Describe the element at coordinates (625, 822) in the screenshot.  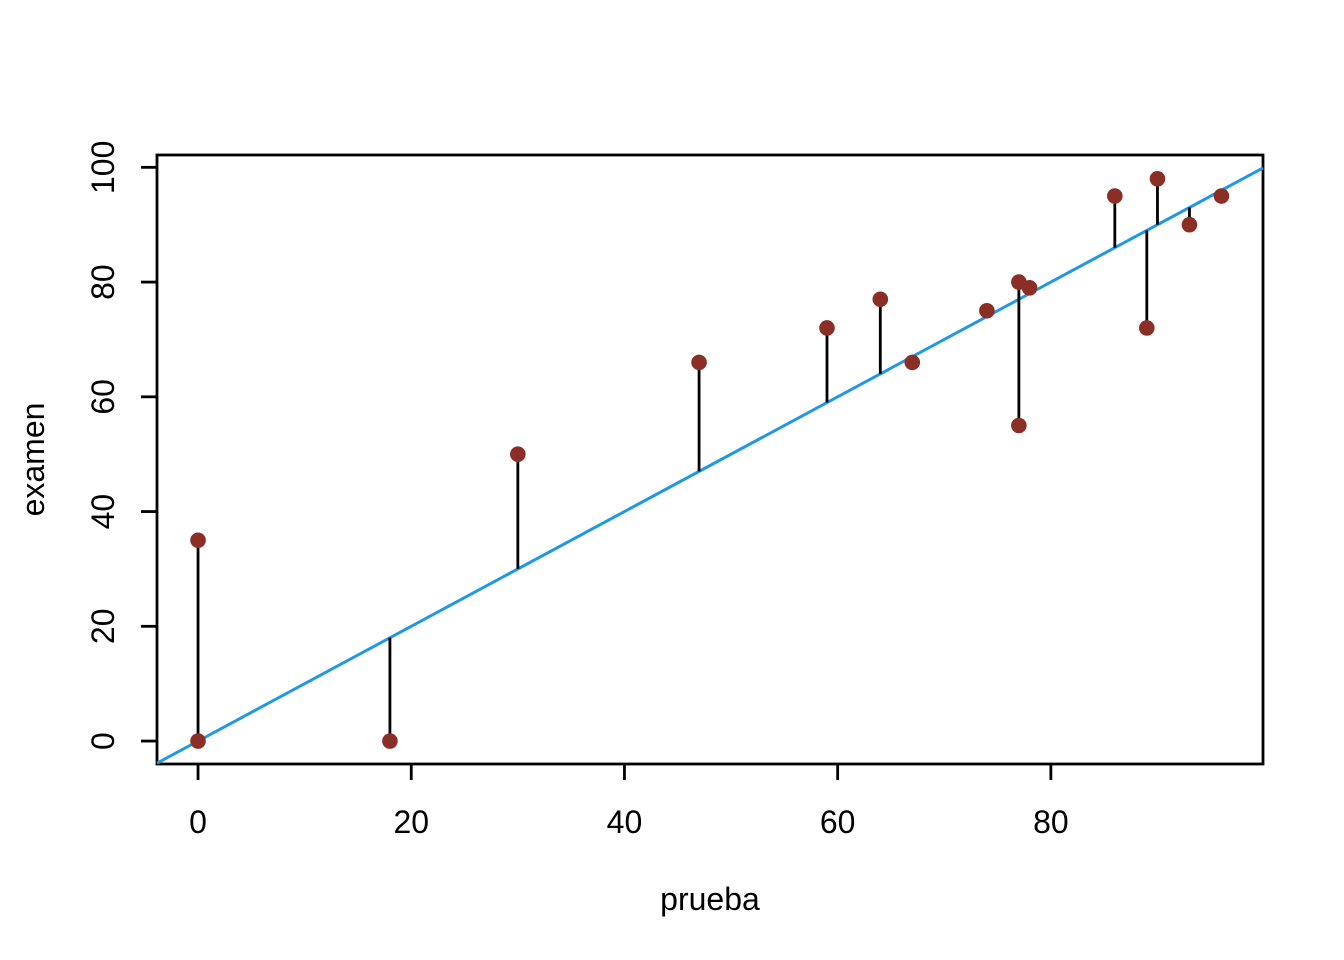
I see `x-tick-label: 40` at that location.